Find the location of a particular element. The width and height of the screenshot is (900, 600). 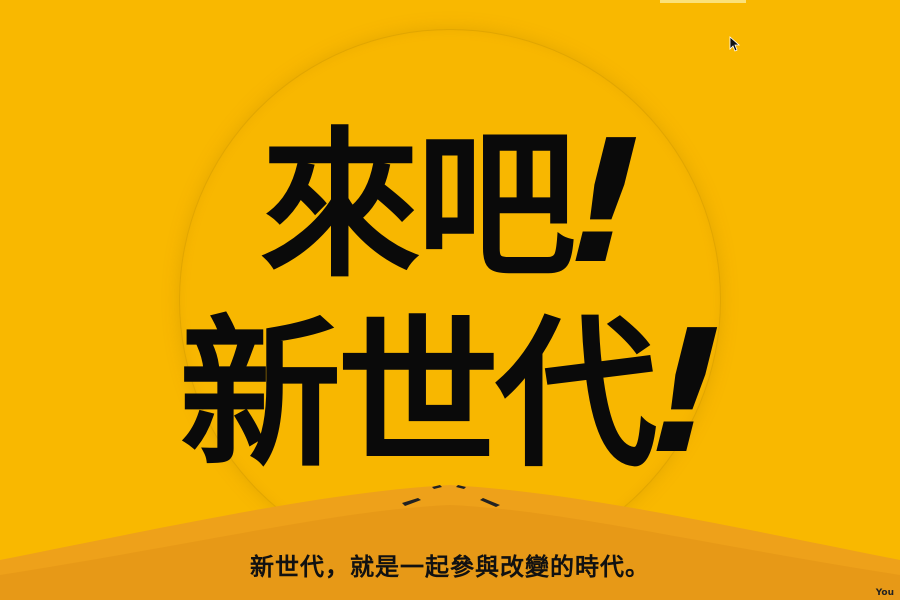

road-lane-marks is located at coordinates (451, 496).